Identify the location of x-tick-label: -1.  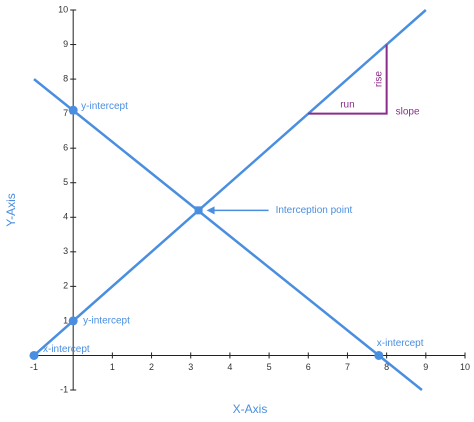
(34, 367).